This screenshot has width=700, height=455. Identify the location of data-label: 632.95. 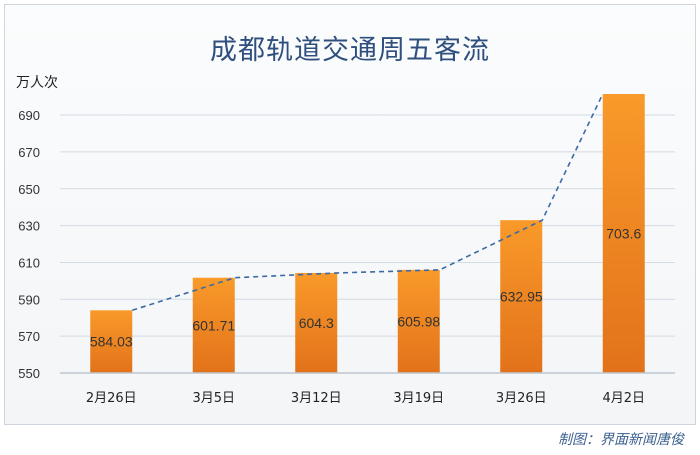
(521, 297).